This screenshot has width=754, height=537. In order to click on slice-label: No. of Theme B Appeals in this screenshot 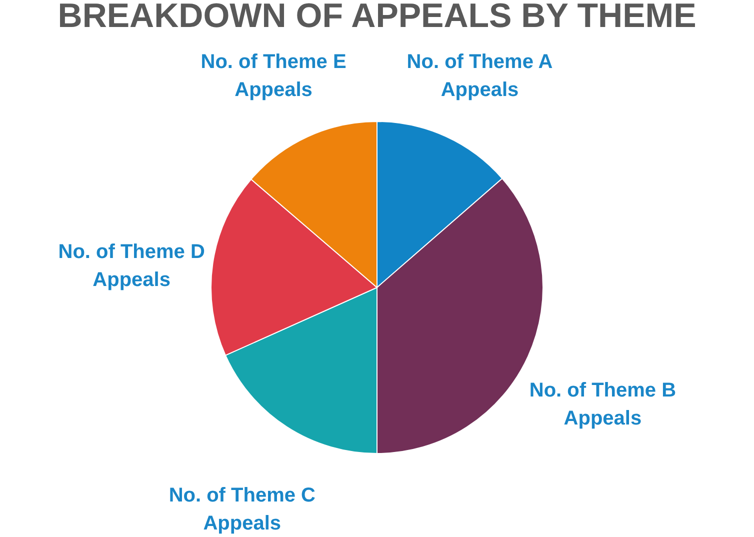, I will do `click(602, 404)`.